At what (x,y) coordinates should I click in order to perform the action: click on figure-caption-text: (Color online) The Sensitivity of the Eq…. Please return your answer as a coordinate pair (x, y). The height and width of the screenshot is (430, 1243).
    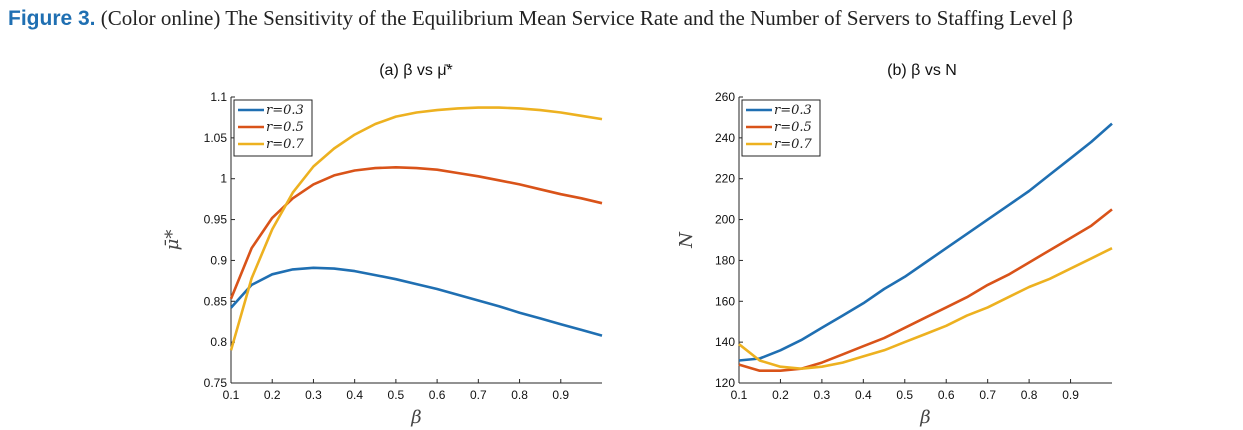
    Looking at the image, I should click on (586, 18).